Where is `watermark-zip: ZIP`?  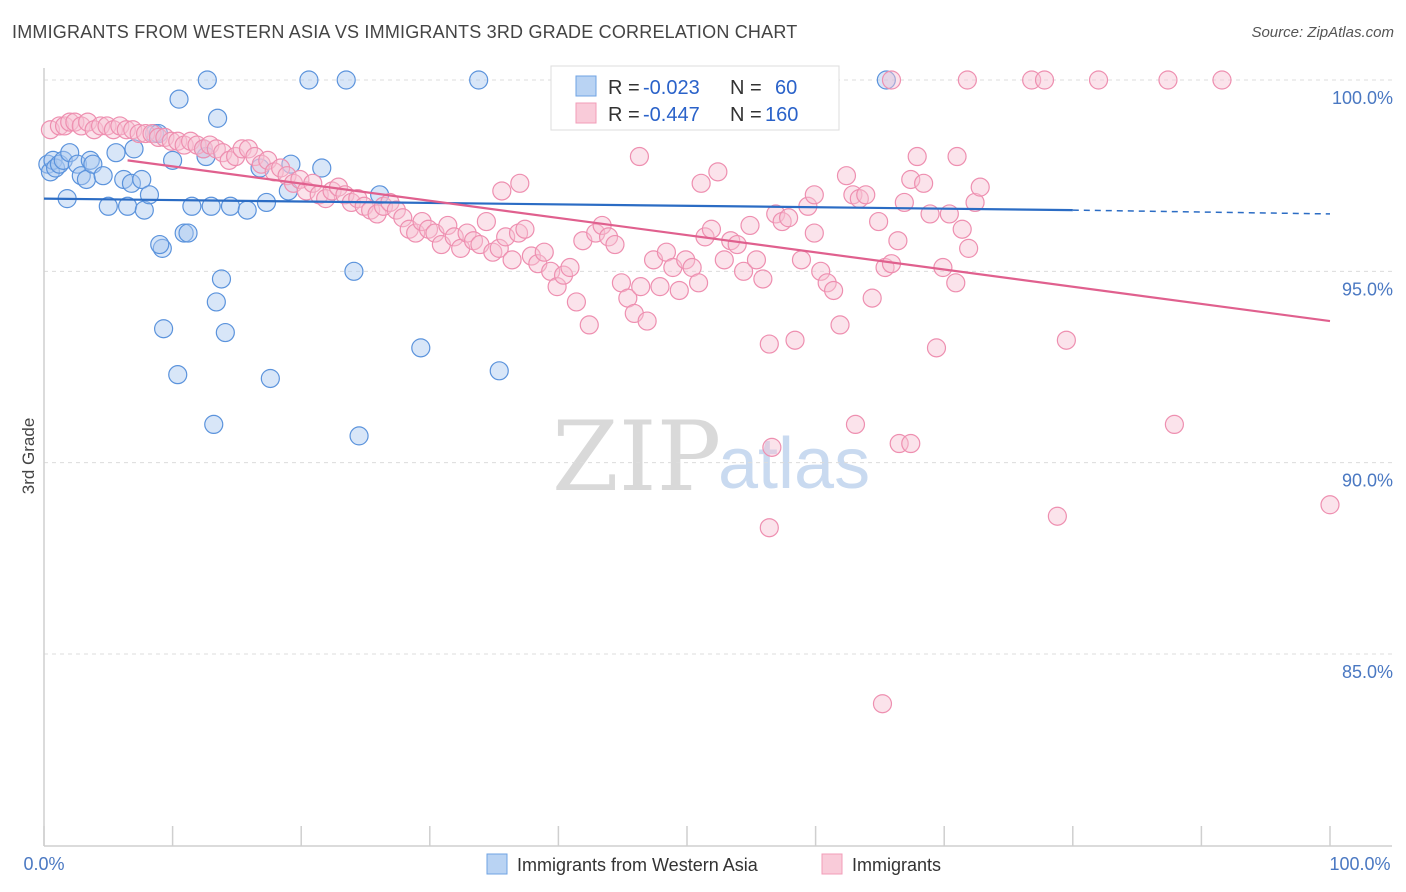
watermark-zip: ZIP is located at coordinates (636, 457).